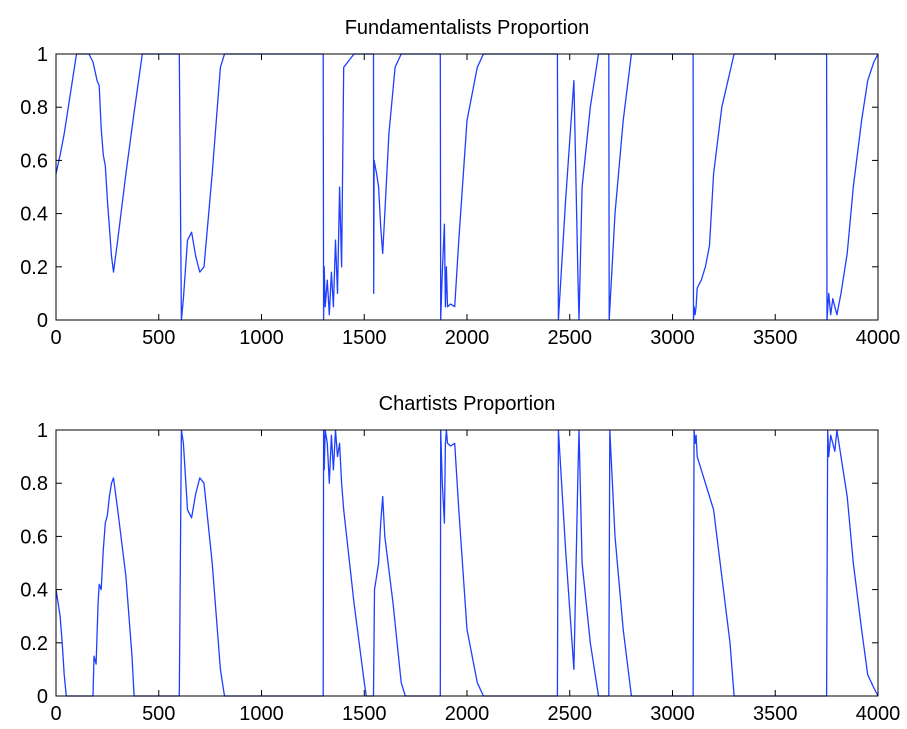 The image size is (907, 729). Describe the element at coordinates (467, 404) in the screenshot. I see `chart-title: Chartists Proportion` at that location.